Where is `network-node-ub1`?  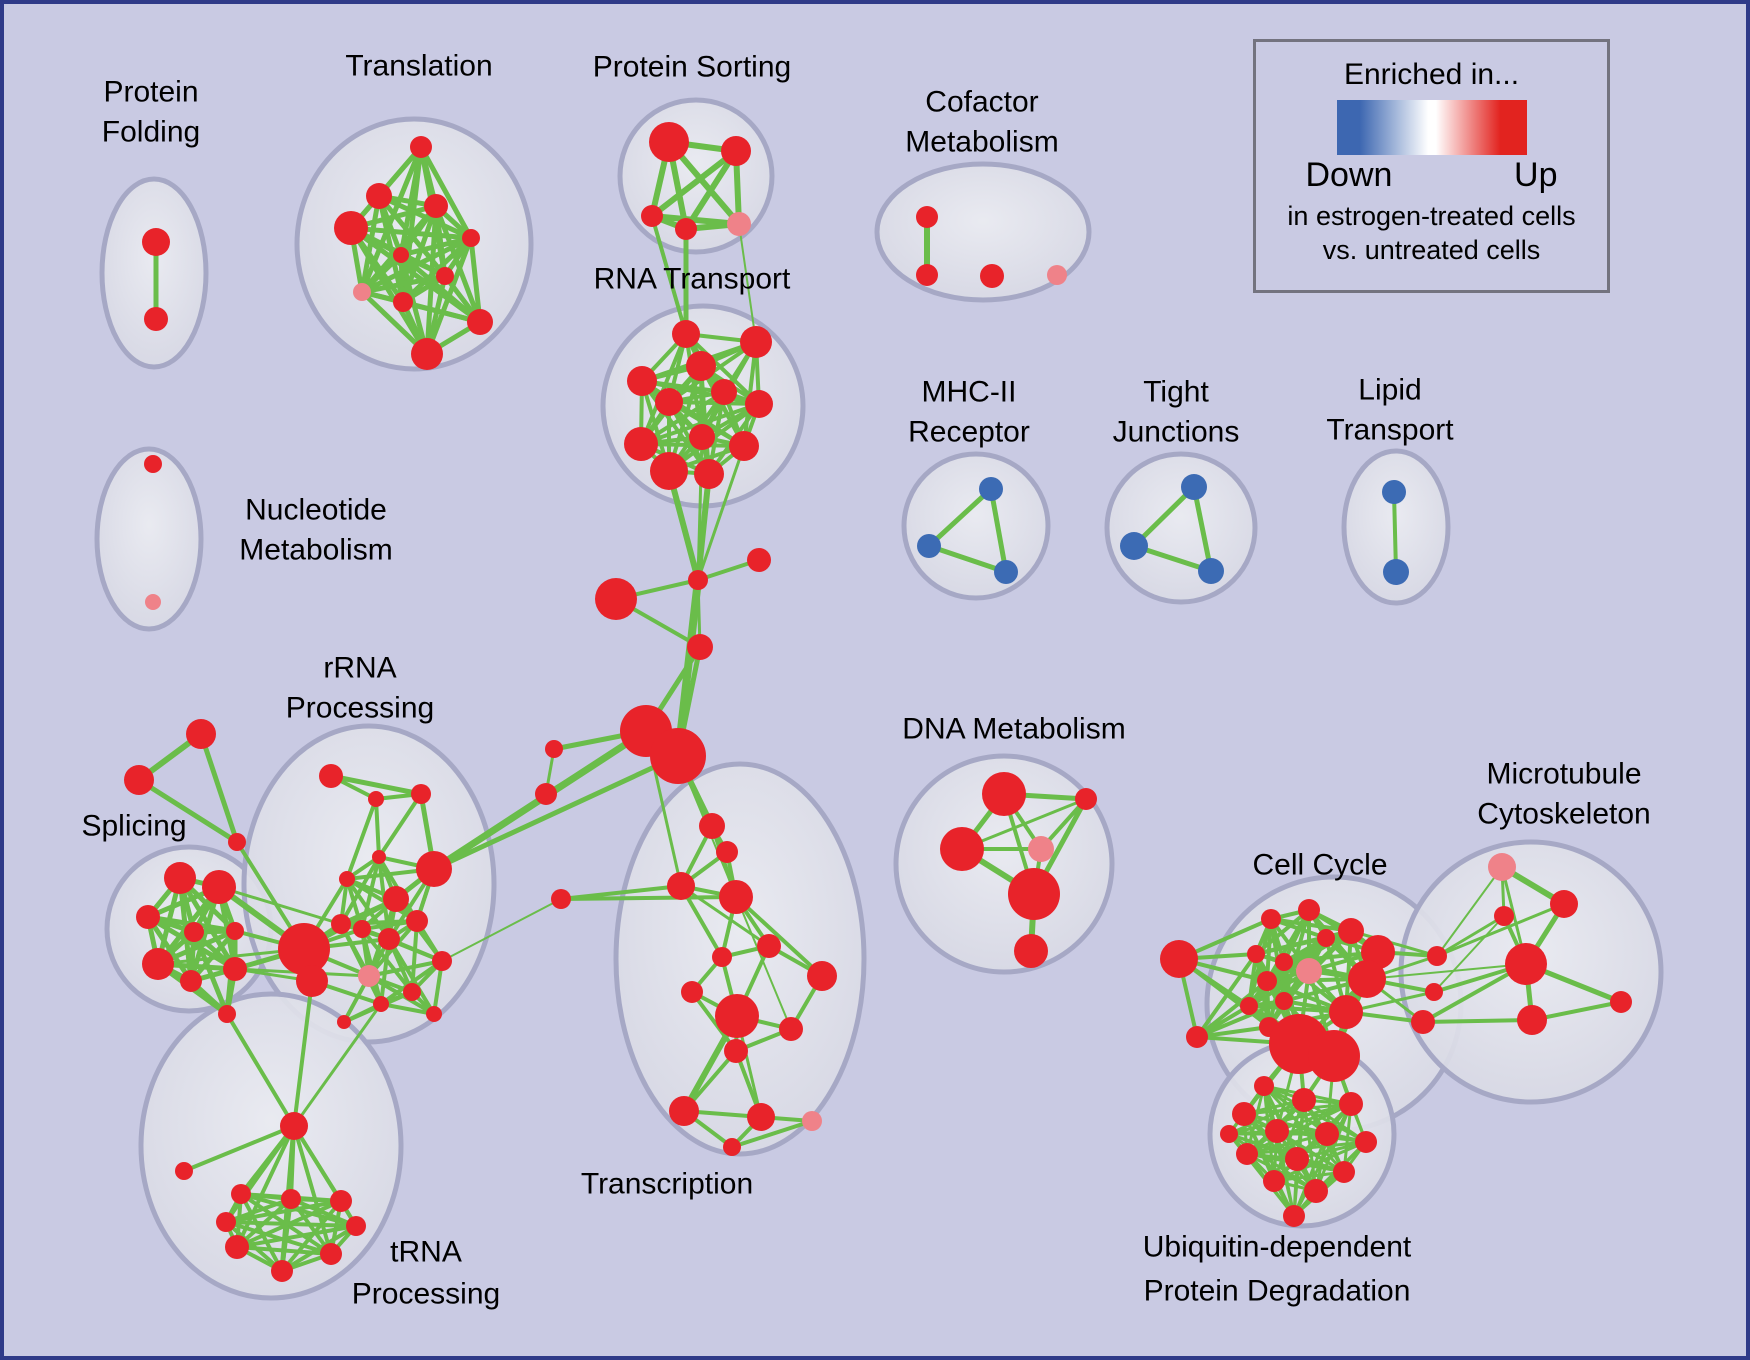
network-node-ub1 is located at coordinates (1264, 1086).